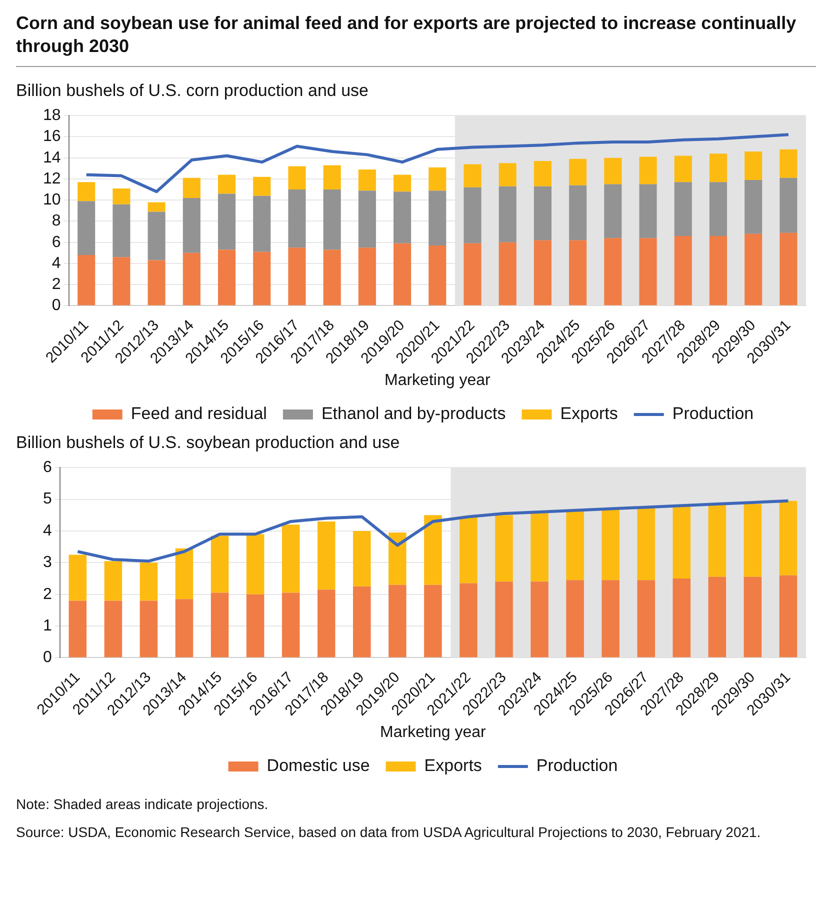  What do you see at coordinates (416, 39) in the screenshot?
I see `chart-title: Corn and soybean use for animal feed and for exports are projected to increase continually through 2030` at bounding box center [416, 39].